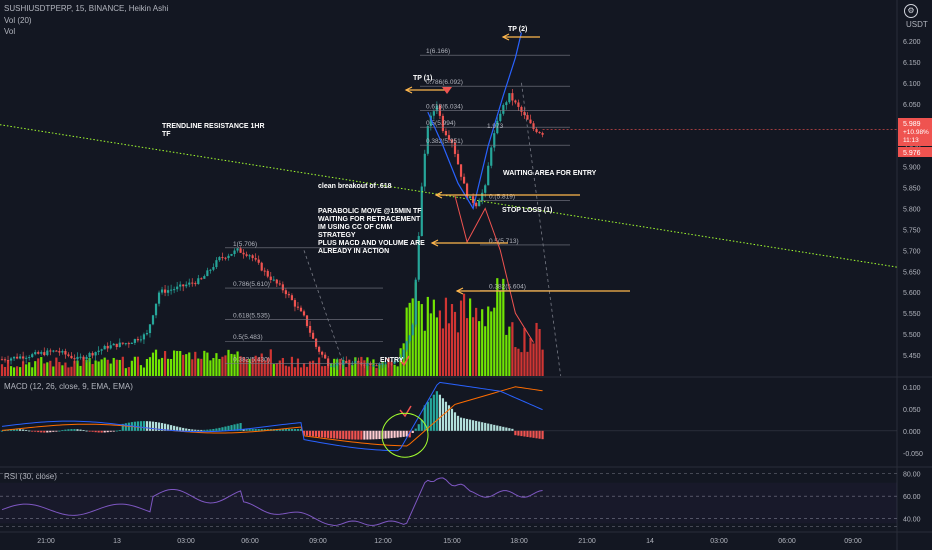 Image resolution: width=932 pixels, height=550 pixels. What do you see at coordinates (30, 476) in the screenshot?
I see `rsi-legend: RSI (30, close)` at bounding box center [30, 476].